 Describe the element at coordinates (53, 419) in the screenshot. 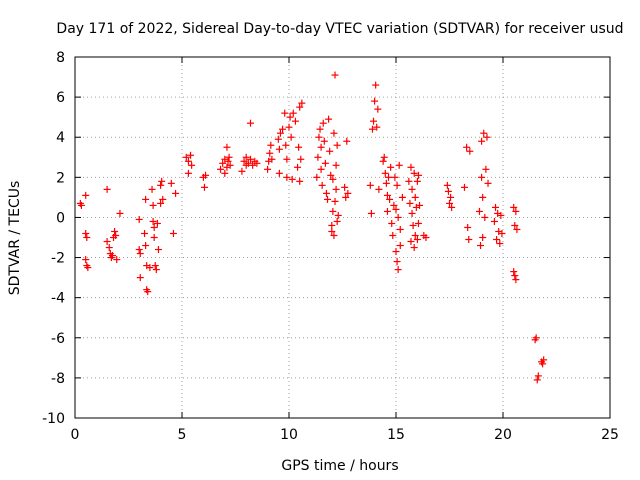

I see `y-tick-label: -10` at that location.